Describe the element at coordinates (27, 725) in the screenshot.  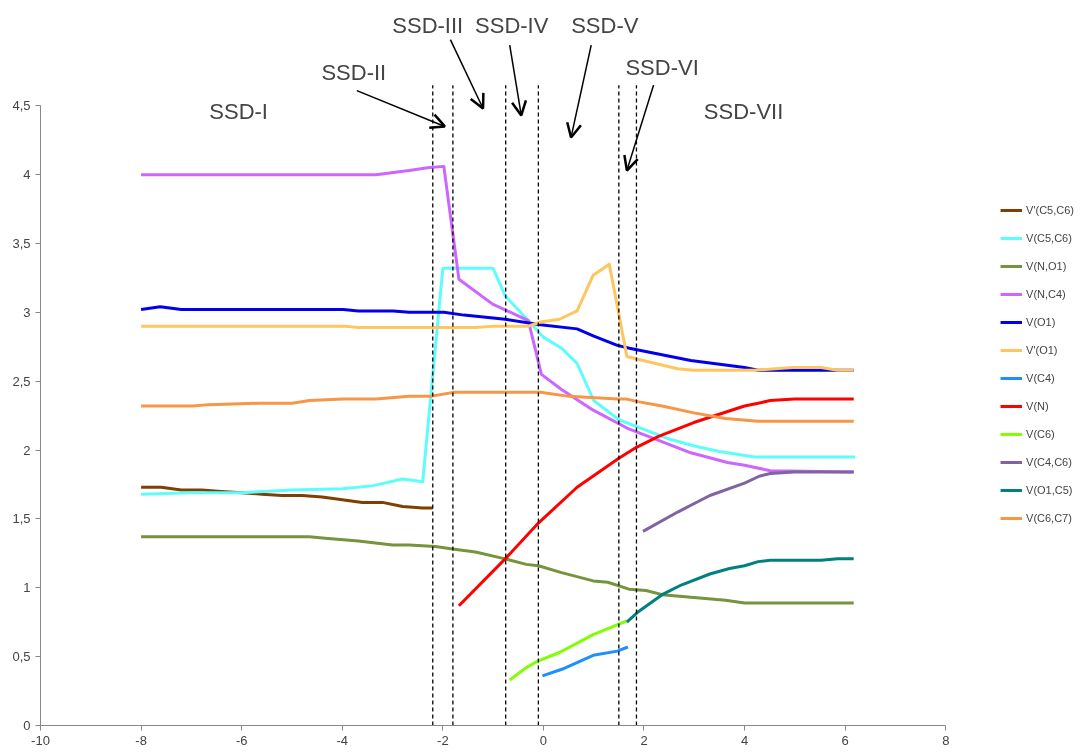
I see `y-tick-label: 0` at that location.